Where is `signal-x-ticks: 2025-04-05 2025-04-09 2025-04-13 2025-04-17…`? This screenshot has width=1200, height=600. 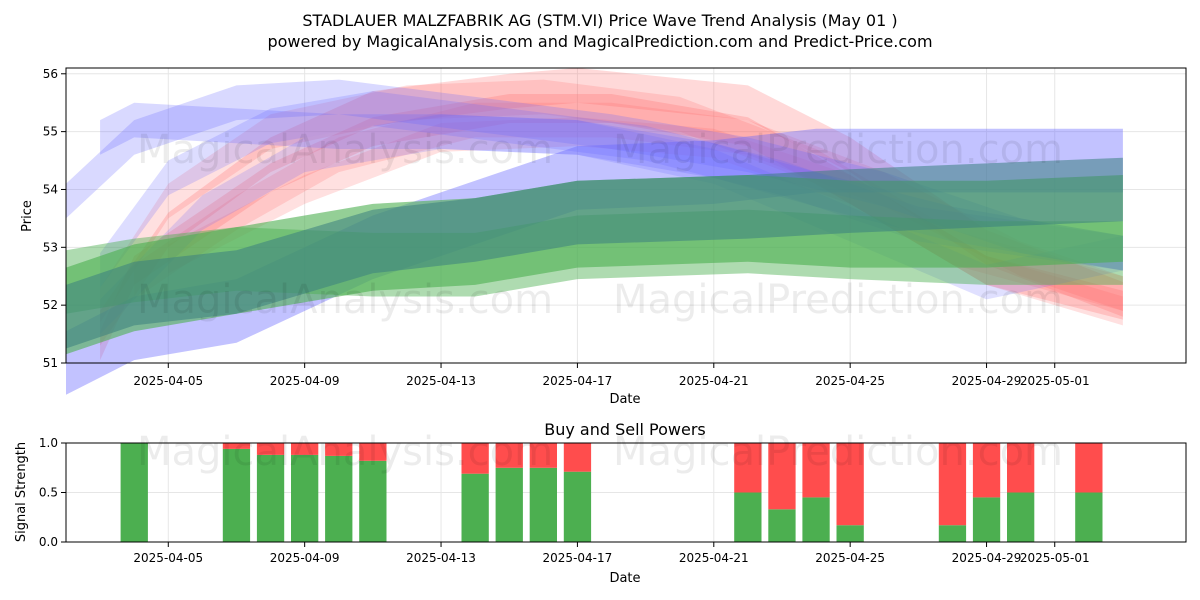
signal-x-ticks: 2025-04-05 2025-04-09 2025-04-13 2025-04-17… is located at coordinates (611, 553).